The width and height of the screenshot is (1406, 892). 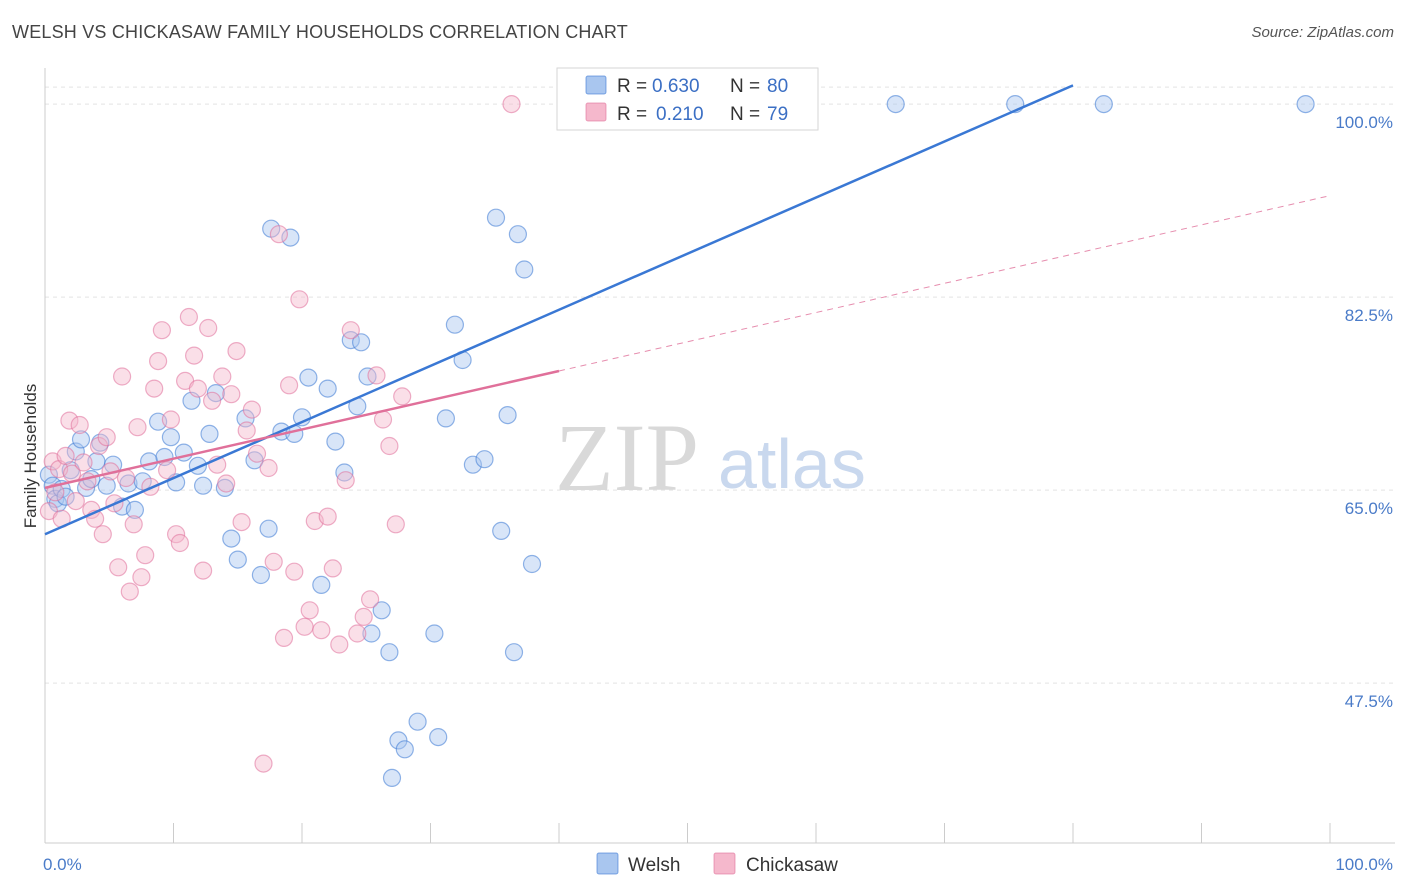 I want to click on legend-welsh-r-label: R =, so click(x=632, y=86).